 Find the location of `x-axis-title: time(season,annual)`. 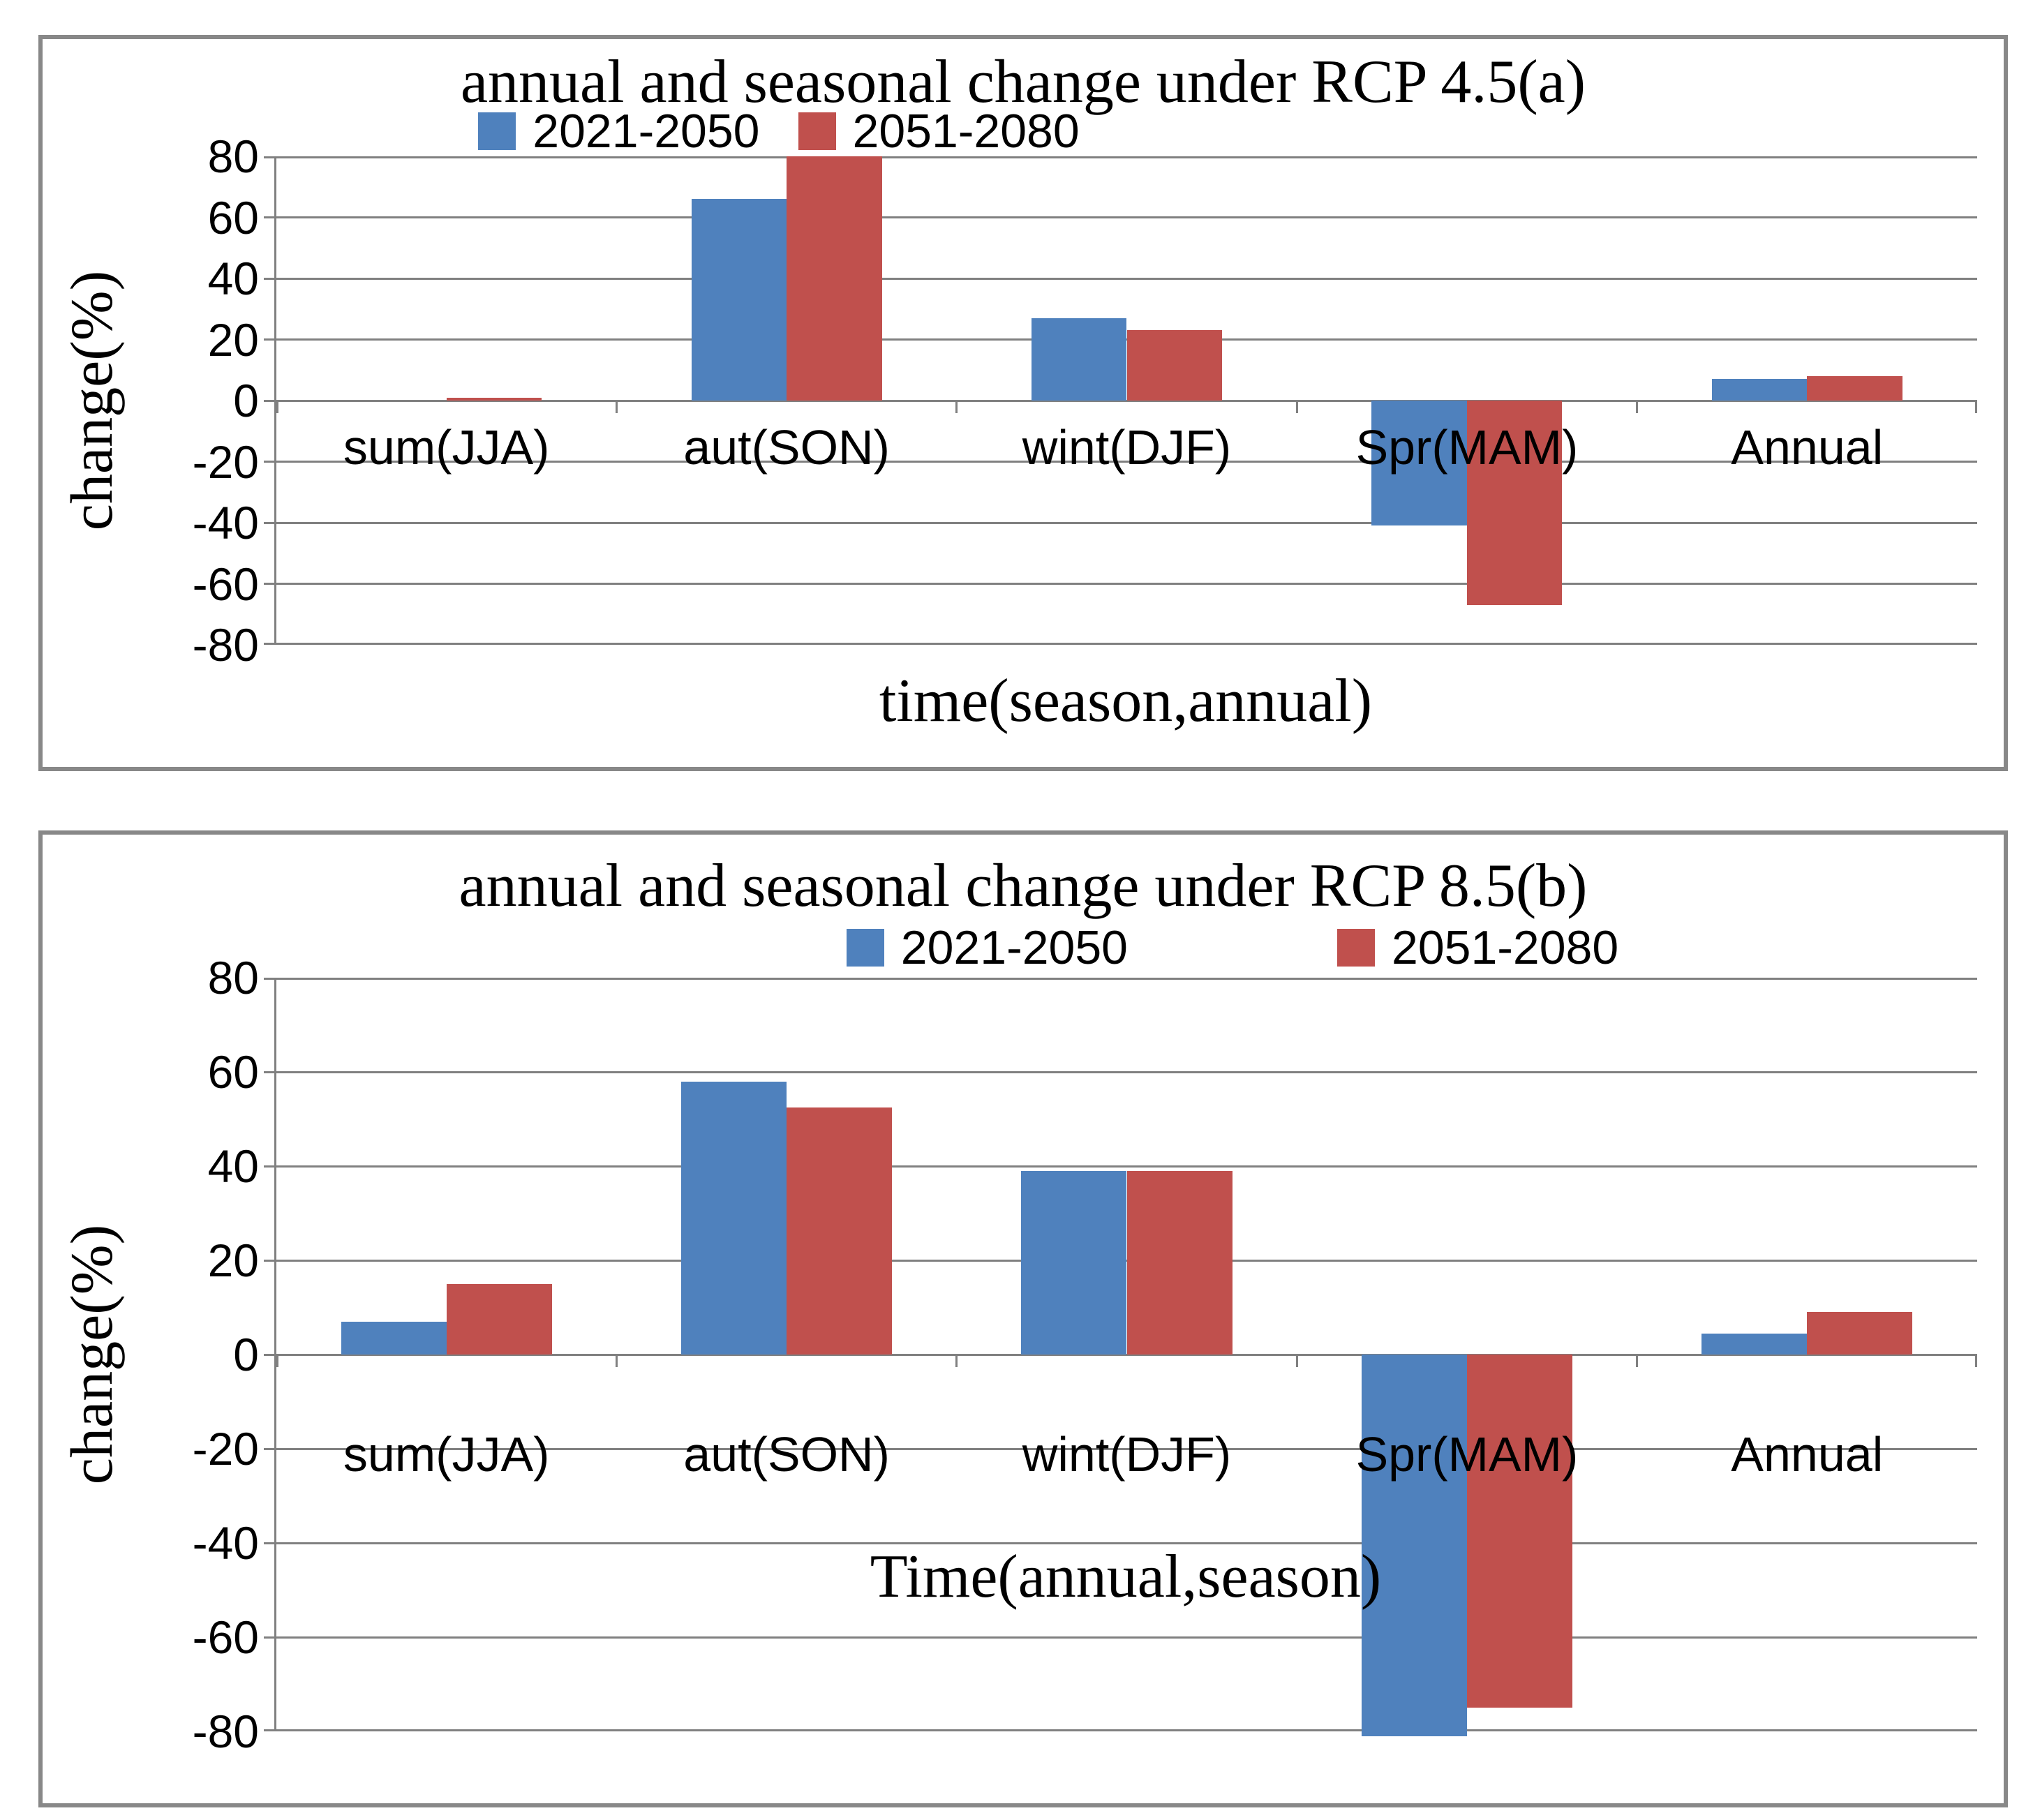

x-axis-title: time(season,annual) is located at coordinates (1126, 701).